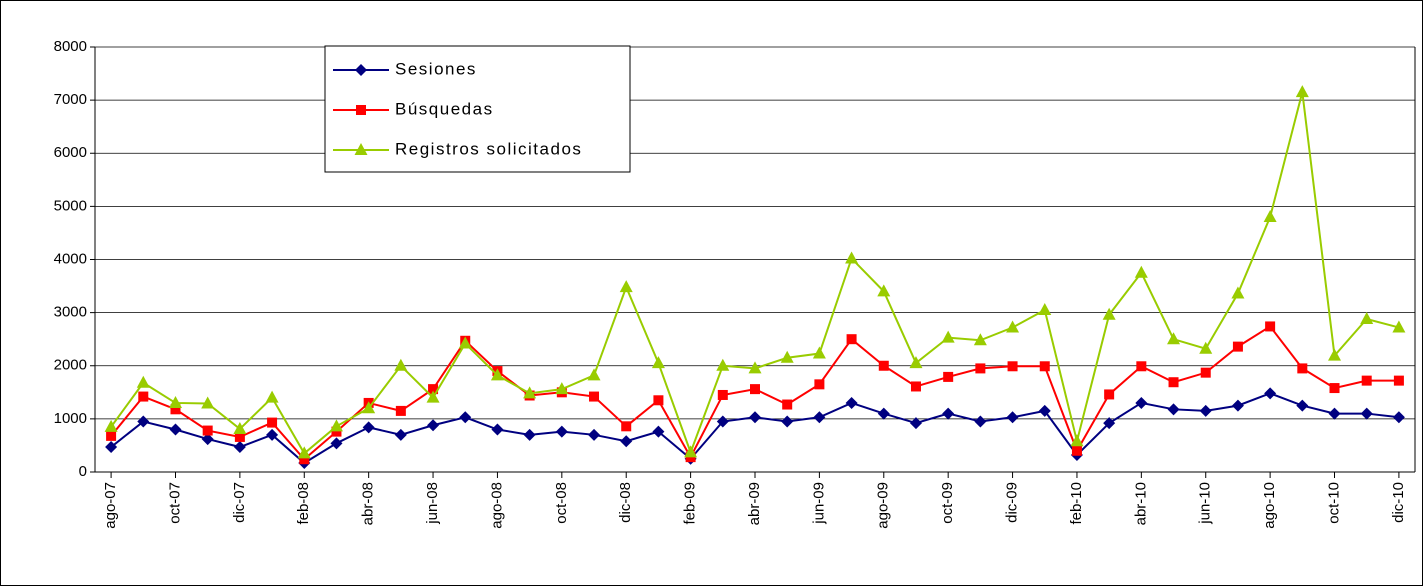 The image size is (1424, 587). I want to click on x-tick-label: oct-09, so click(947, 503).